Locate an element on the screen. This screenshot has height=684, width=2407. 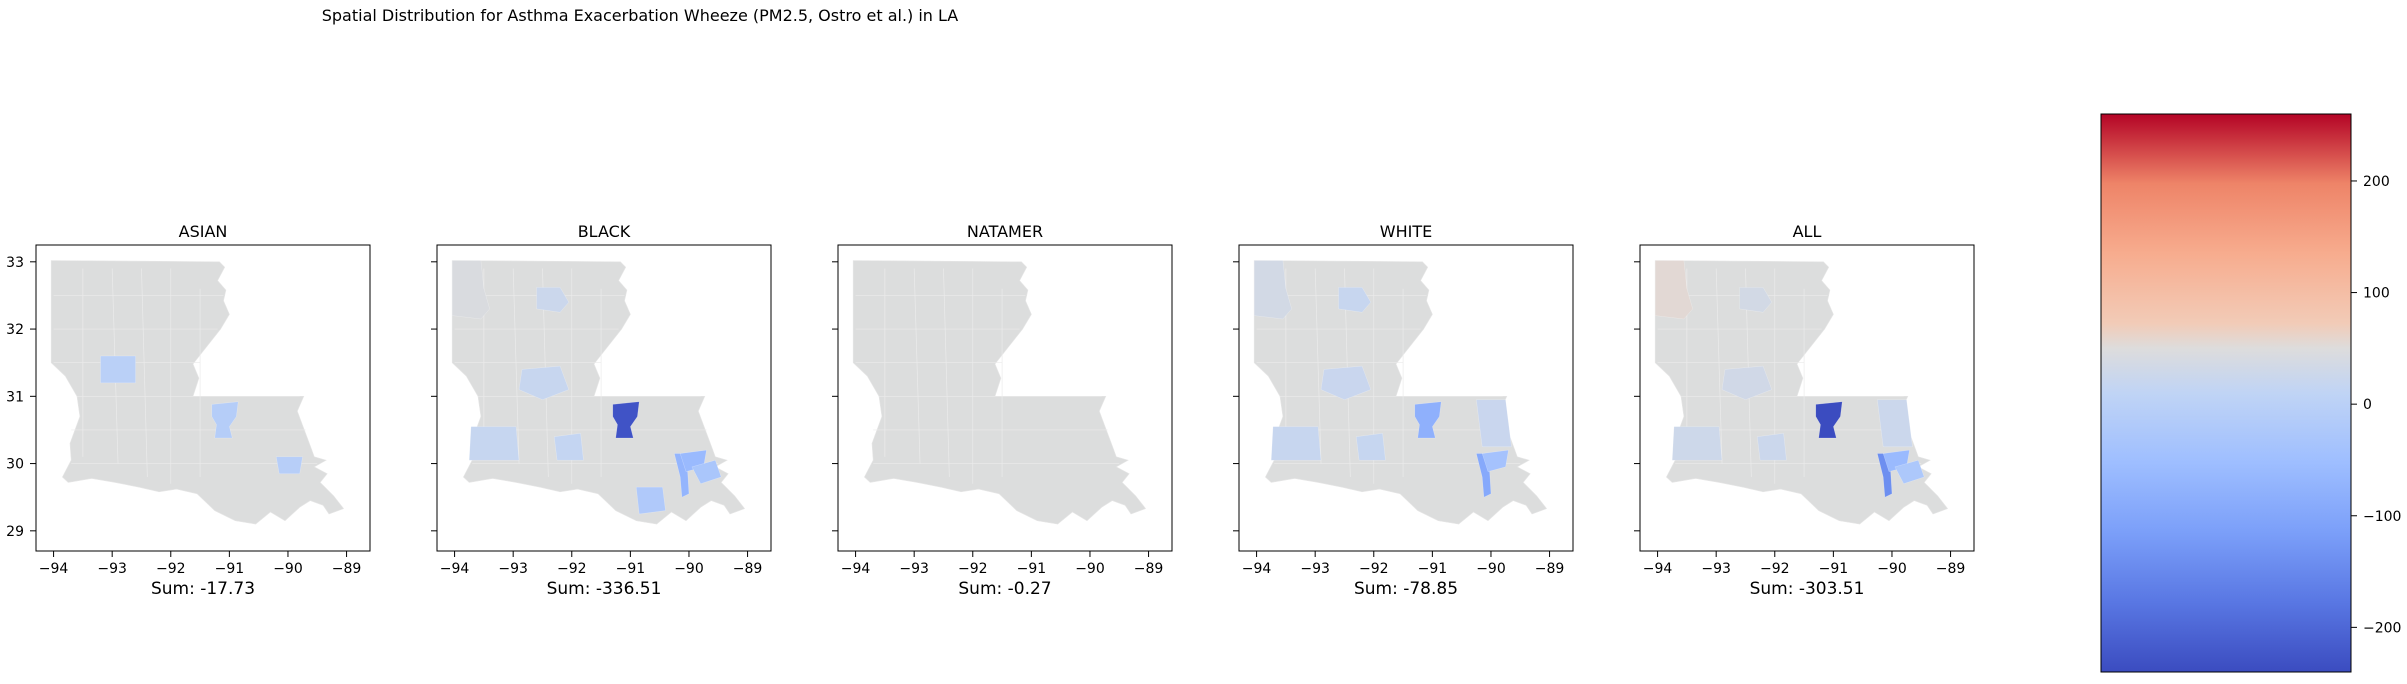
map-panel-all: ALL −94 −93 −92 −91 −90 −89 Sum: -303.51 is located at coordinates (1804, 410).